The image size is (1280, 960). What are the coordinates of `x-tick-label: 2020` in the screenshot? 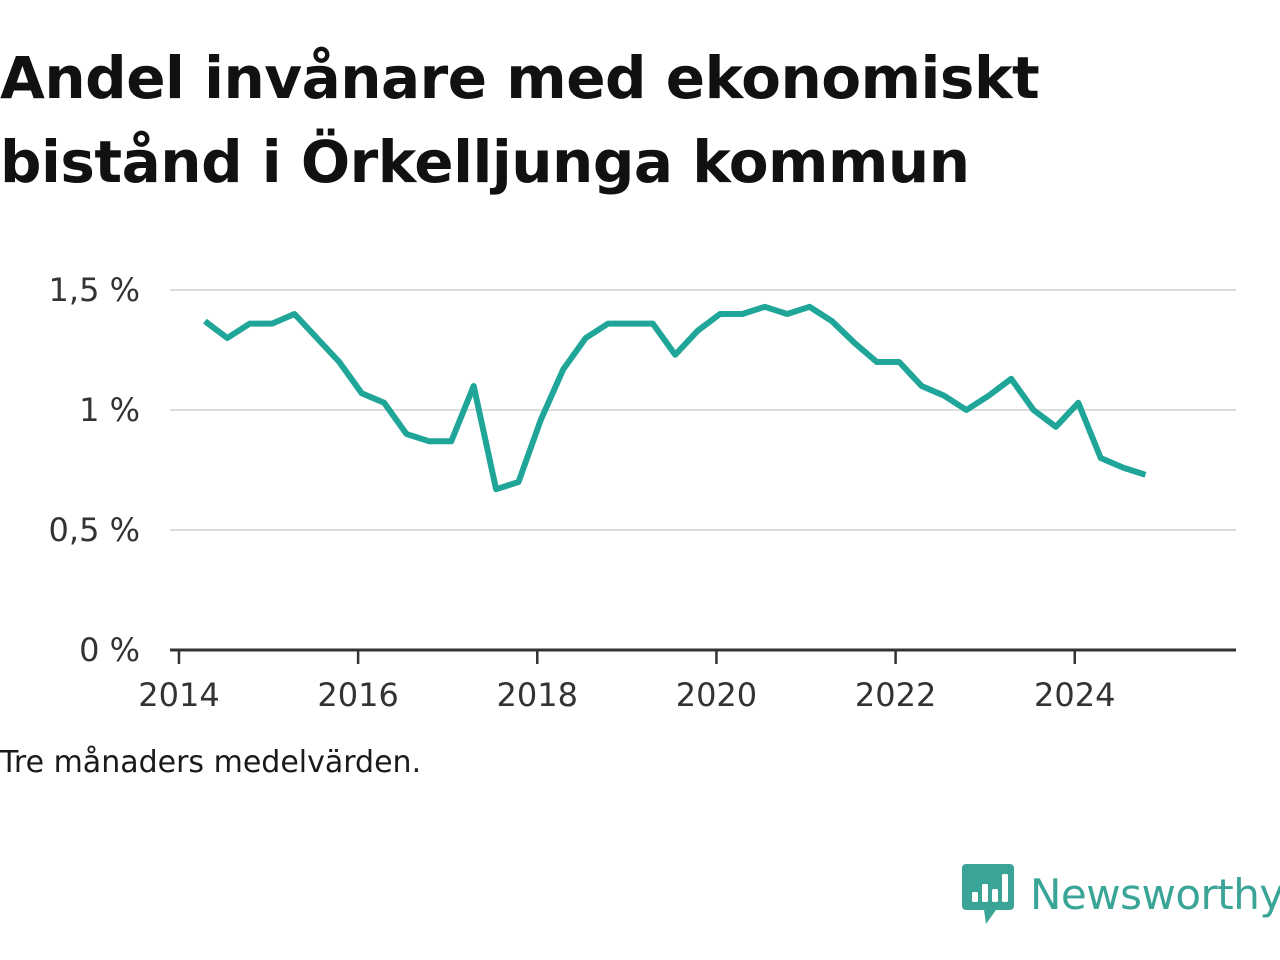 It's located at (716, 695).